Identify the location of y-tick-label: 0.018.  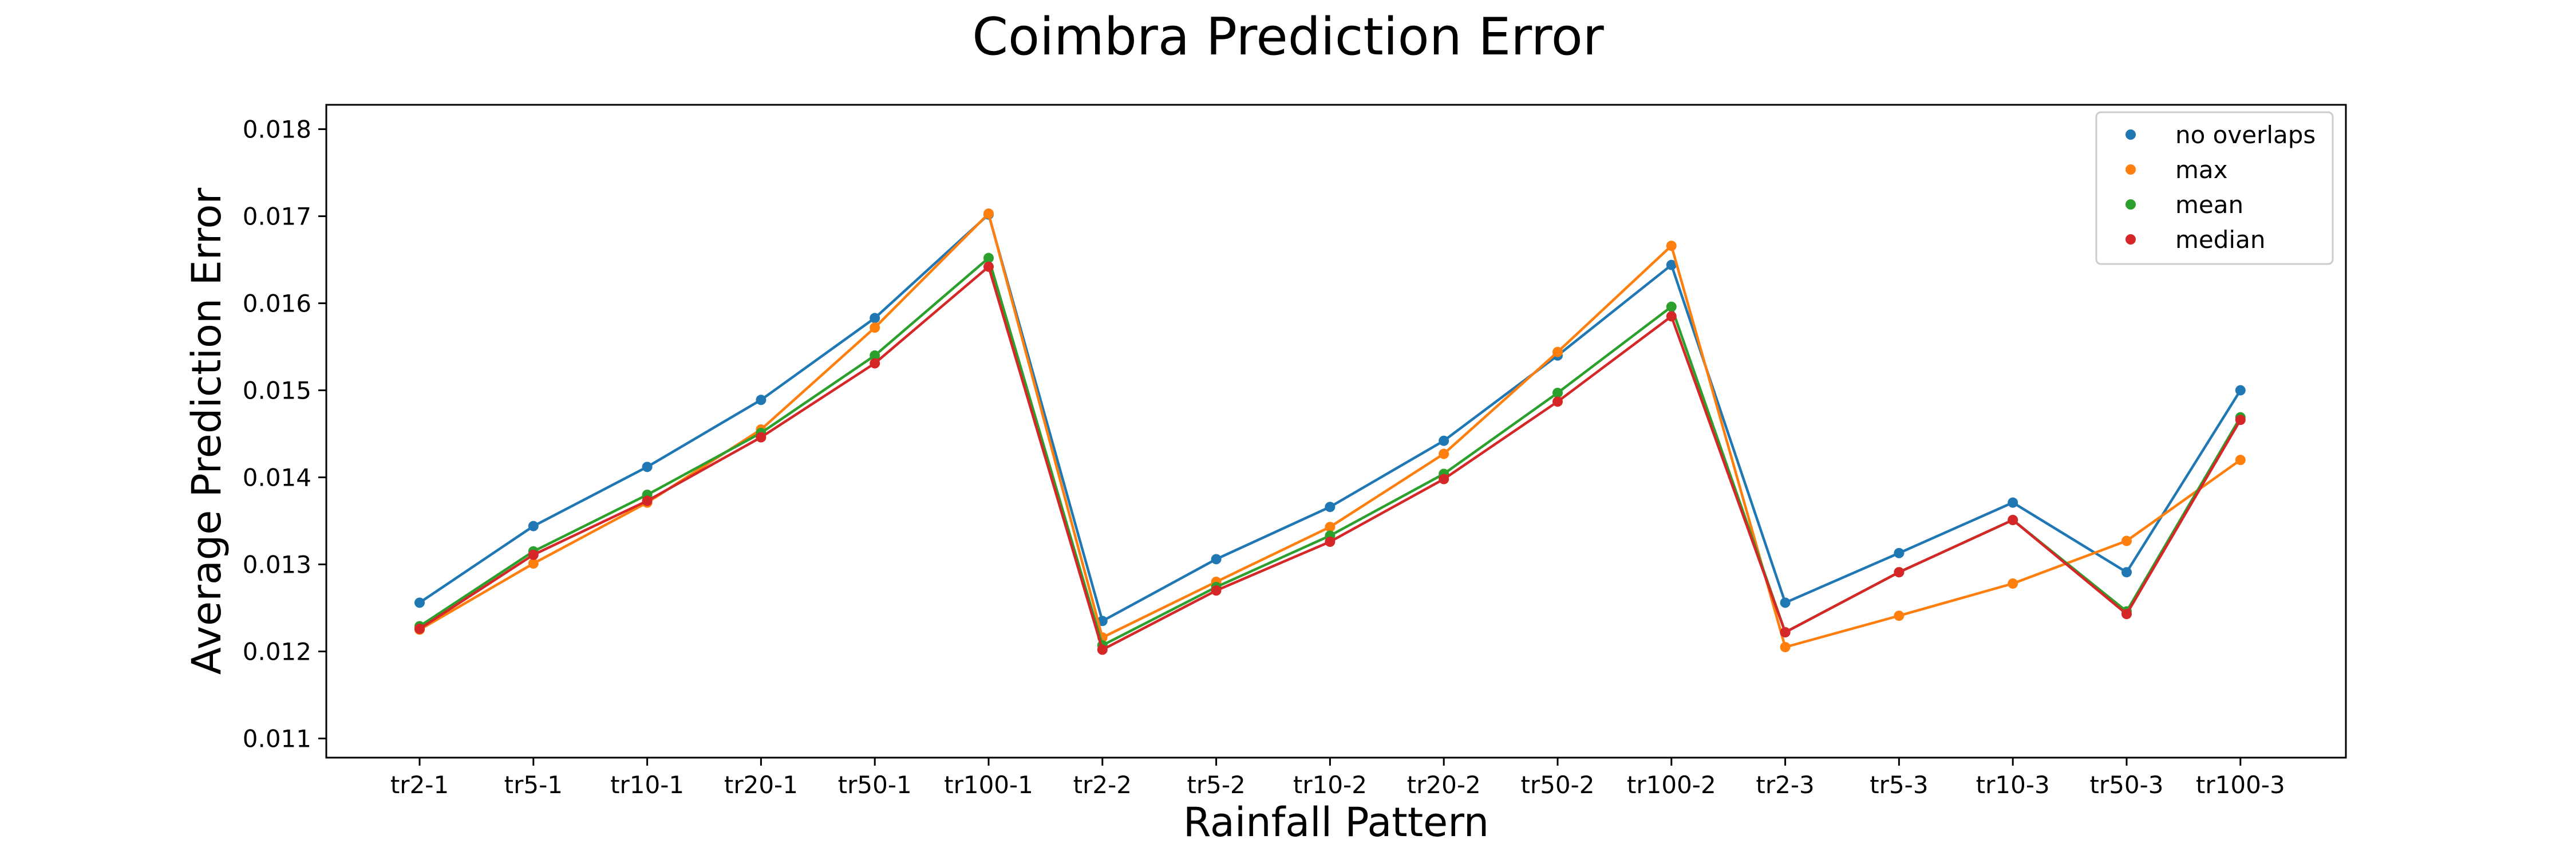
(277, 130).